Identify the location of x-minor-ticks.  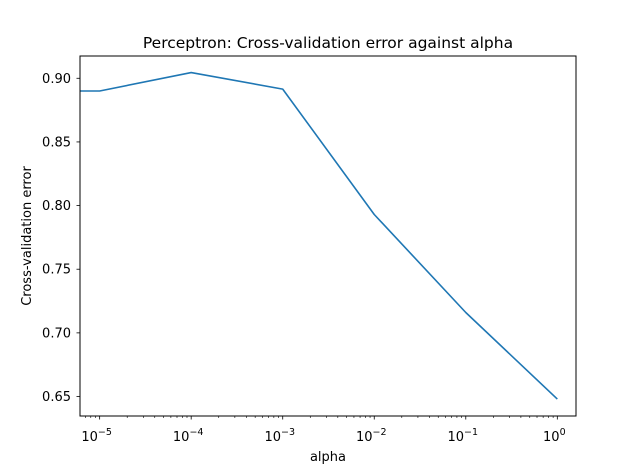
(319, 417).